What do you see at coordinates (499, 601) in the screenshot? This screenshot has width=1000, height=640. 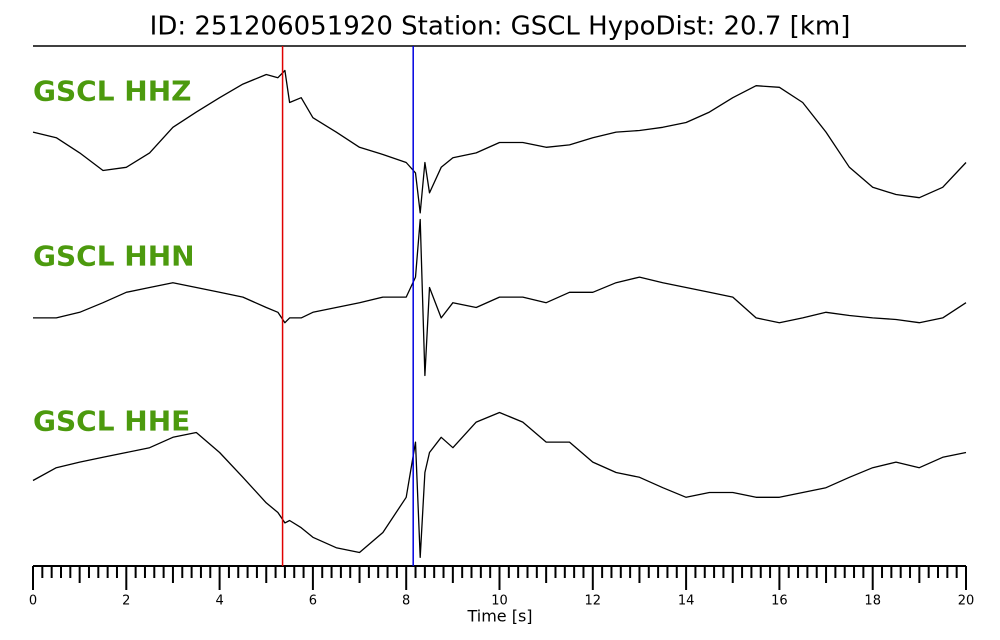 I see `x-tick-label: 10` at bounding box center [499, 601].